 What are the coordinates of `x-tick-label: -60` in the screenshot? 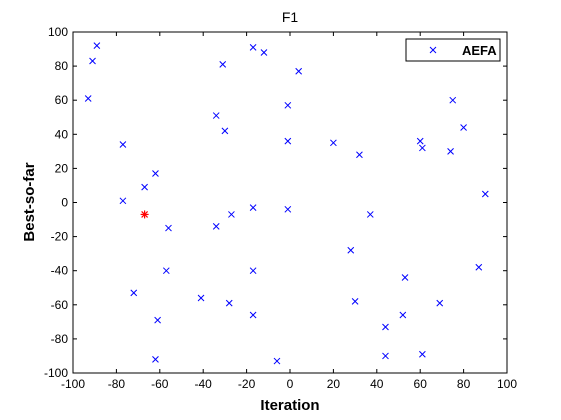 It's located at (160, 384).